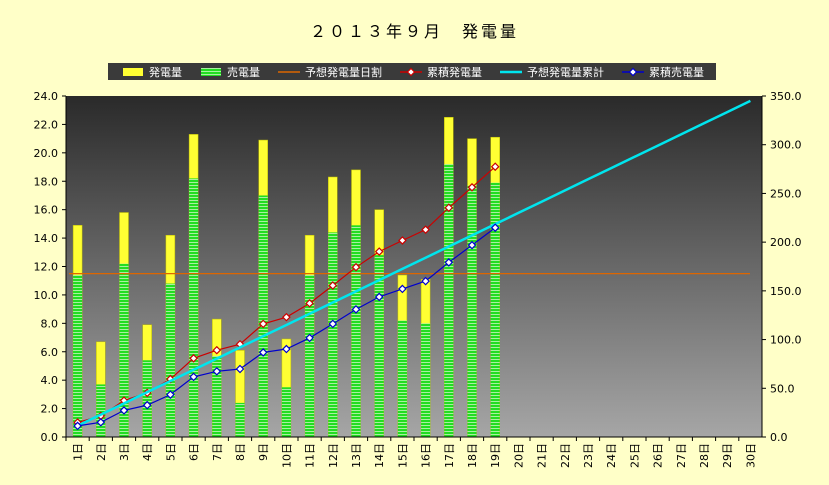  What do you see at coordinates (786, 242) in the screenshot?
I see `y-right-tick-label: 200.0` at bounding box center [786, 242].